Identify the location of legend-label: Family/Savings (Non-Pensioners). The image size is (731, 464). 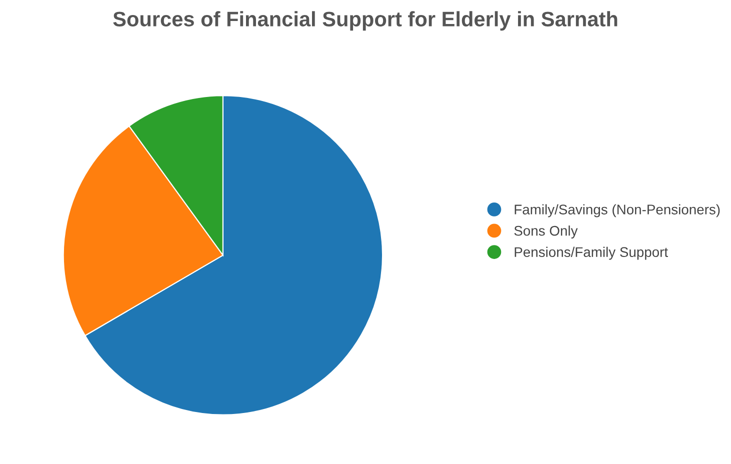
(617, 211).